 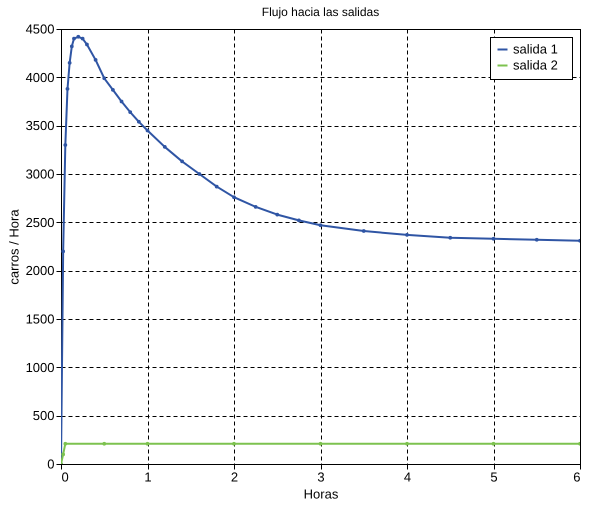 I want to click on x-tick-label: 5, so click(x=494, y=477).